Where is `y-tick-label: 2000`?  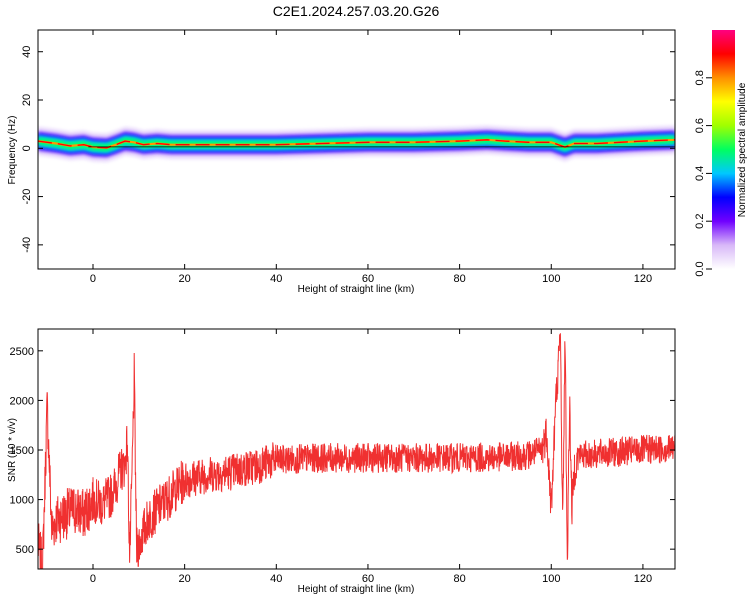
y-tick-label: 2000 is located at coordinates (22, 401).